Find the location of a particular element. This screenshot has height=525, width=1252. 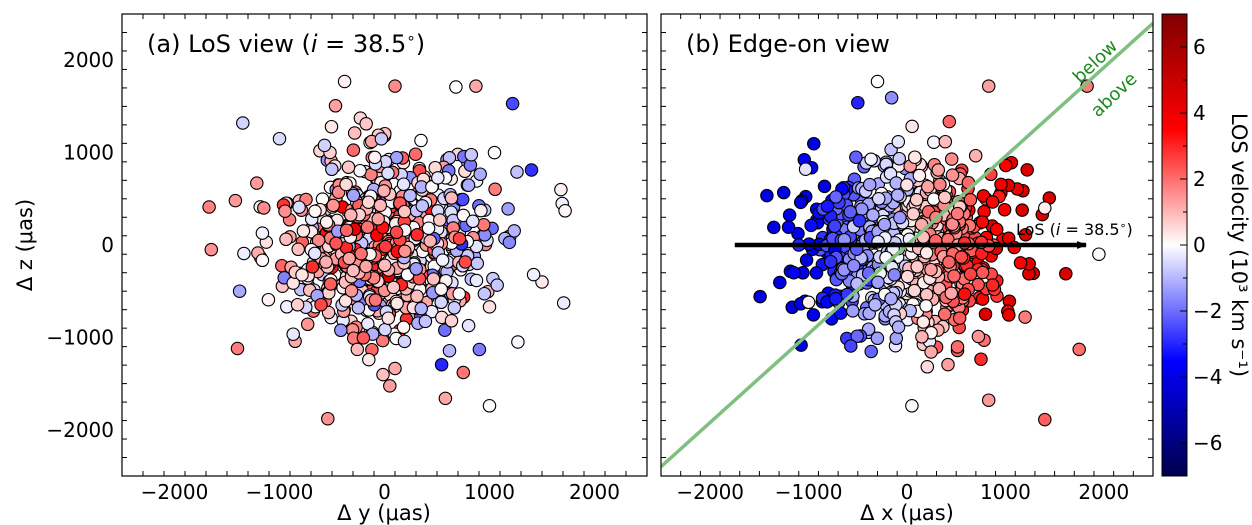

x-tick-label: −2000 is located at coordinates (710, 492).